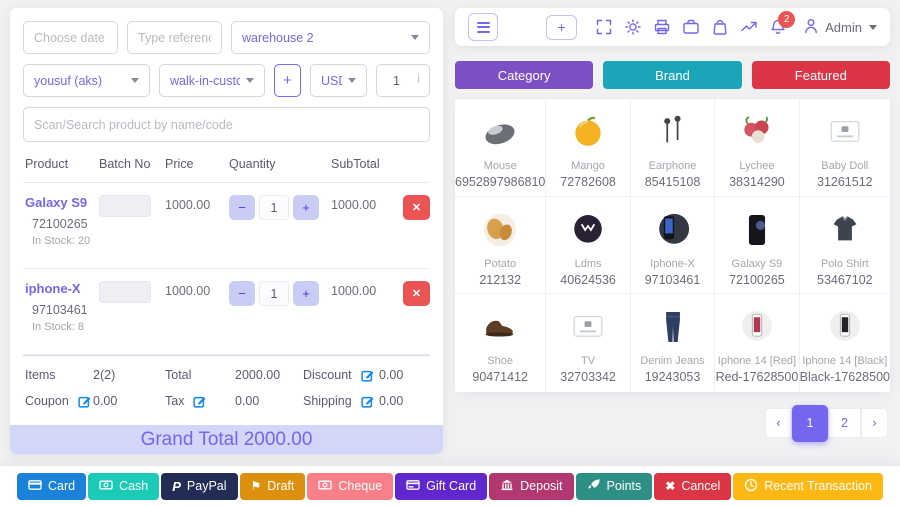 Image resolution: width=900 pixels, height=506 pixels. What do you see at coordinates (507, 486) in the screenshot?
I see `bank-icon` at bounding box center [507, 486].